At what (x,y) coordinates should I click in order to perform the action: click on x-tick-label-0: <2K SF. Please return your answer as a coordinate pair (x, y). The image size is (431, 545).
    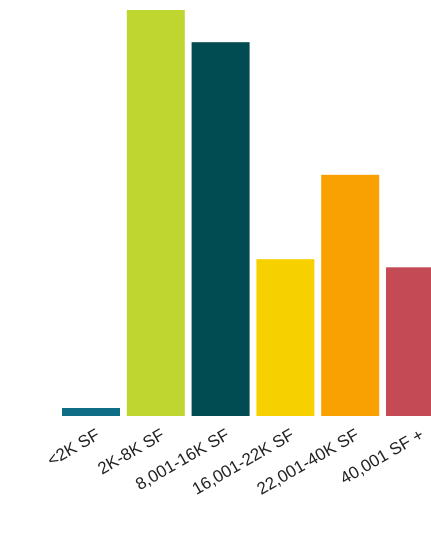
    Looking at the image, I should click on (73, 447).